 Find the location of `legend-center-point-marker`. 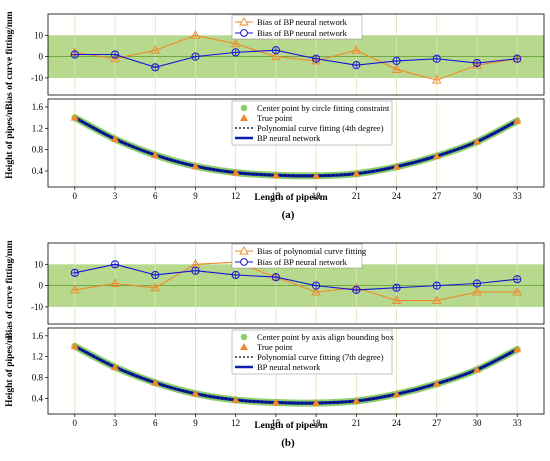

legend-center-point-marker is located at coordinates (244, 337).